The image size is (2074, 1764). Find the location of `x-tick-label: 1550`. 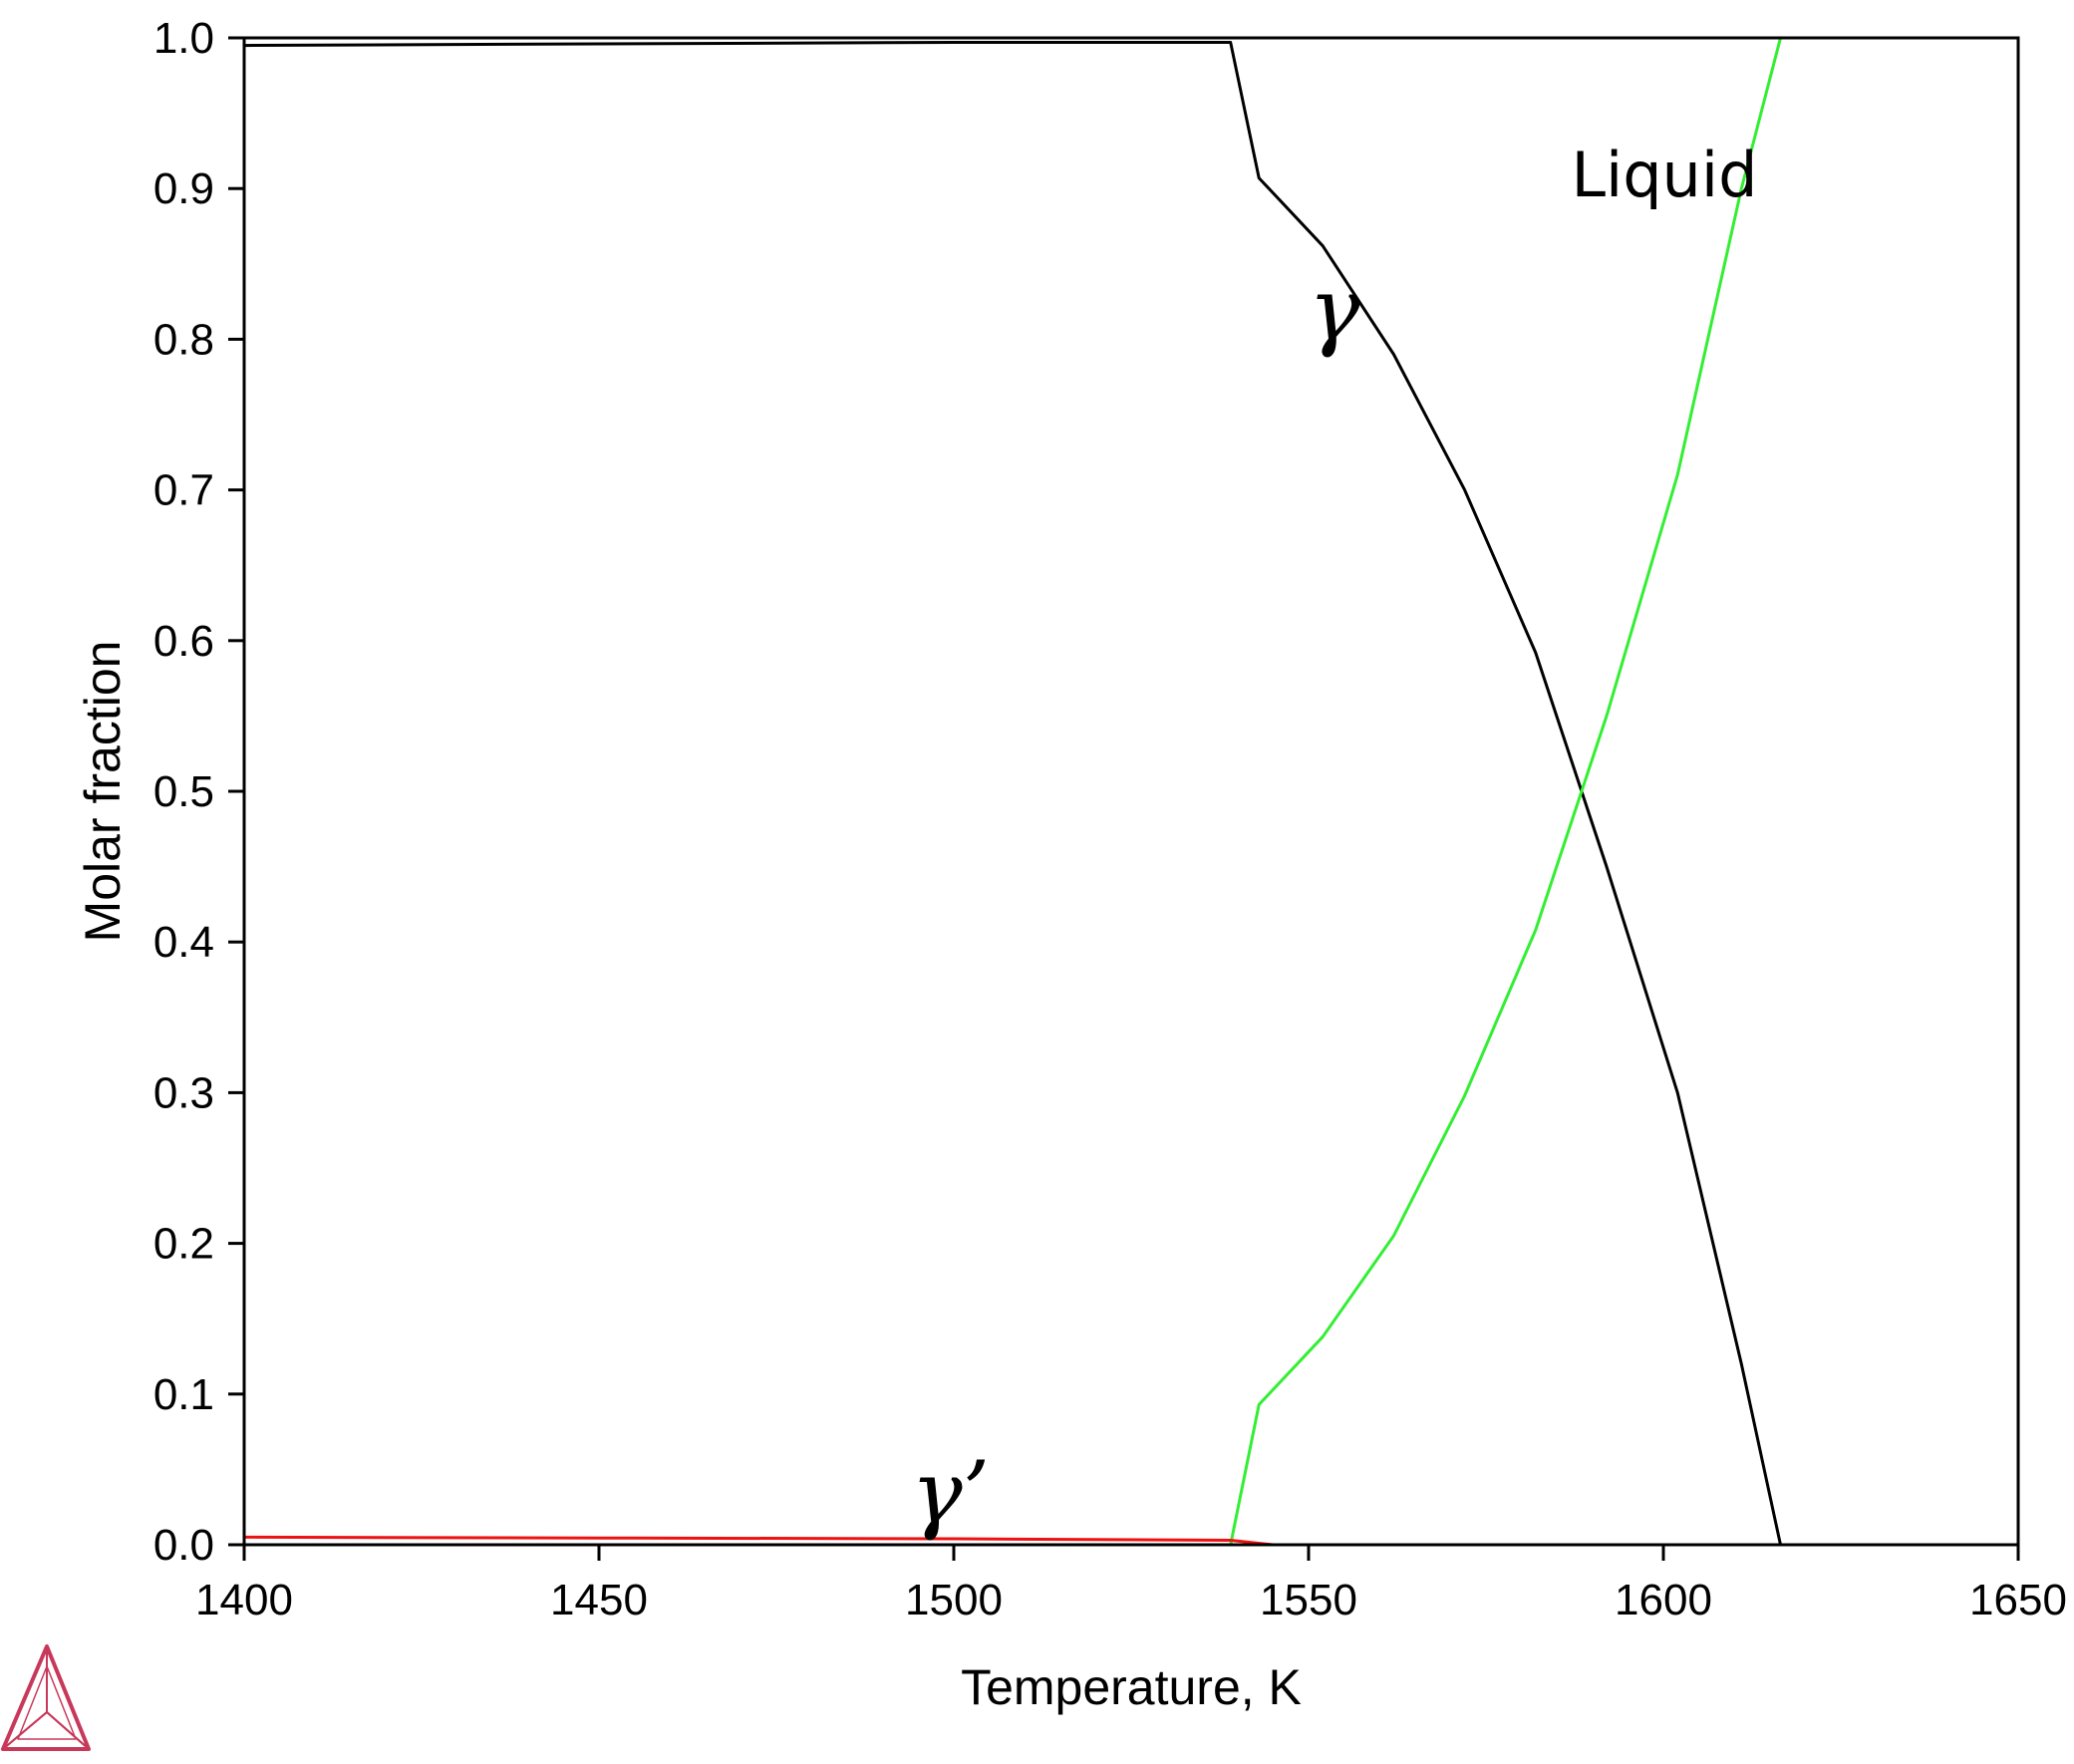

x-tick-label: 1550 is located at coordinates (1308, 1600).